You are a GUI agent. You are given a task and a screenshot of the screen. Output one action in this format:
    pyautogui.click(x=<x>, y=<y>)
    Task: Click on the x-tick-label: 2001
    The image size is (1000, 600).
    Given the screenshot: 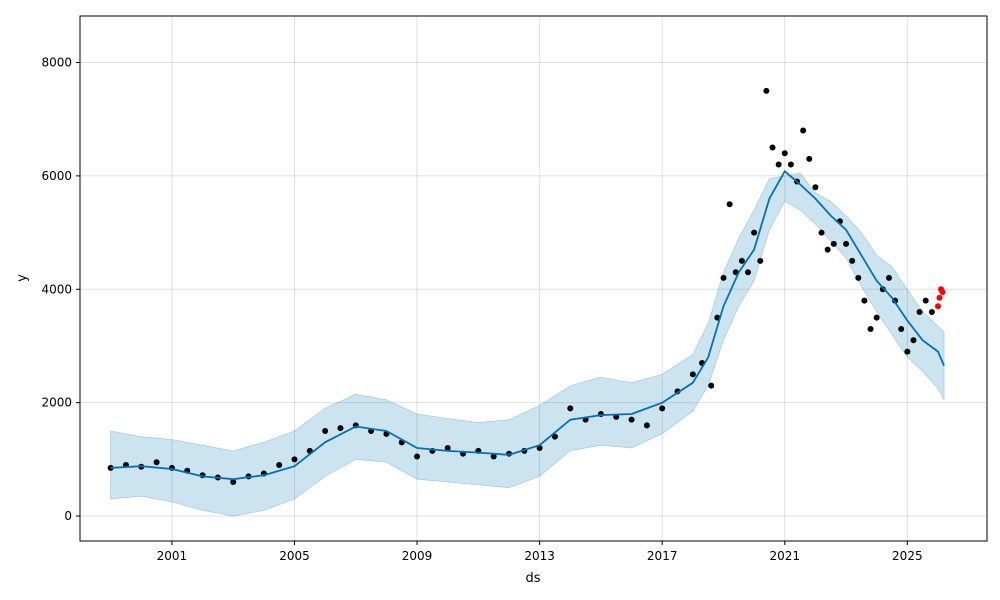 What is the action you would take?
    pyautogui.click(x=172, y=556)
    